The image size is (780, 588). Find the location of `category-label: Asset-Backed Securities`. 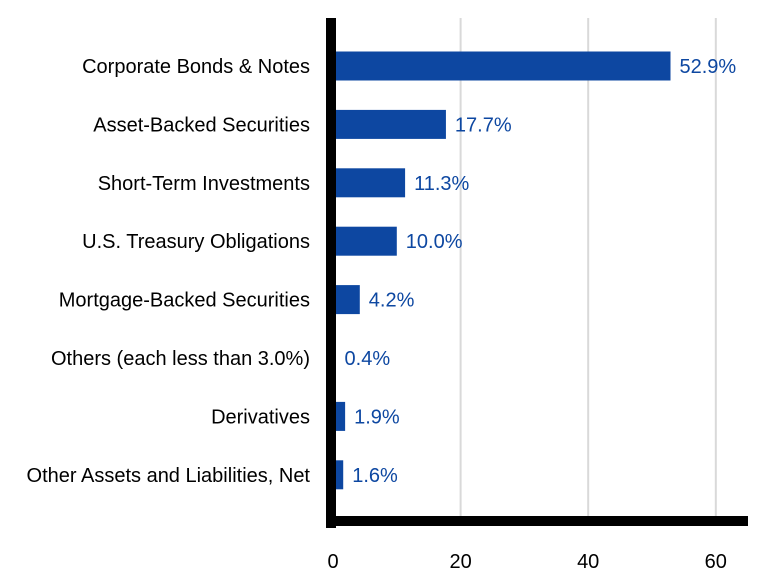

category-label: Asset-Backed Securities is located at coordinates (201, 125).